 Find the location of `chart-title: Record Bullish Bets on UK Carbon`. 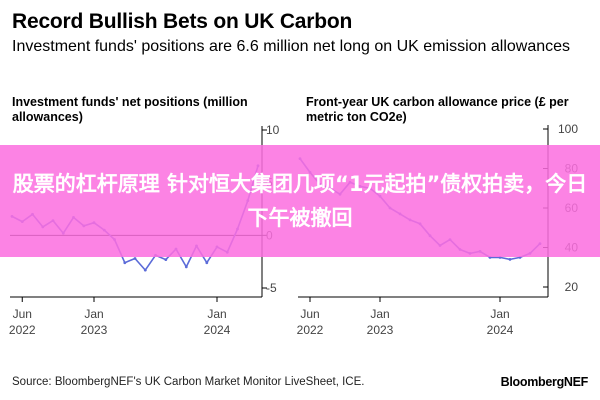

chart-title: Record Bullish Bets on UK Carbon is located at coordinates (182, 21).